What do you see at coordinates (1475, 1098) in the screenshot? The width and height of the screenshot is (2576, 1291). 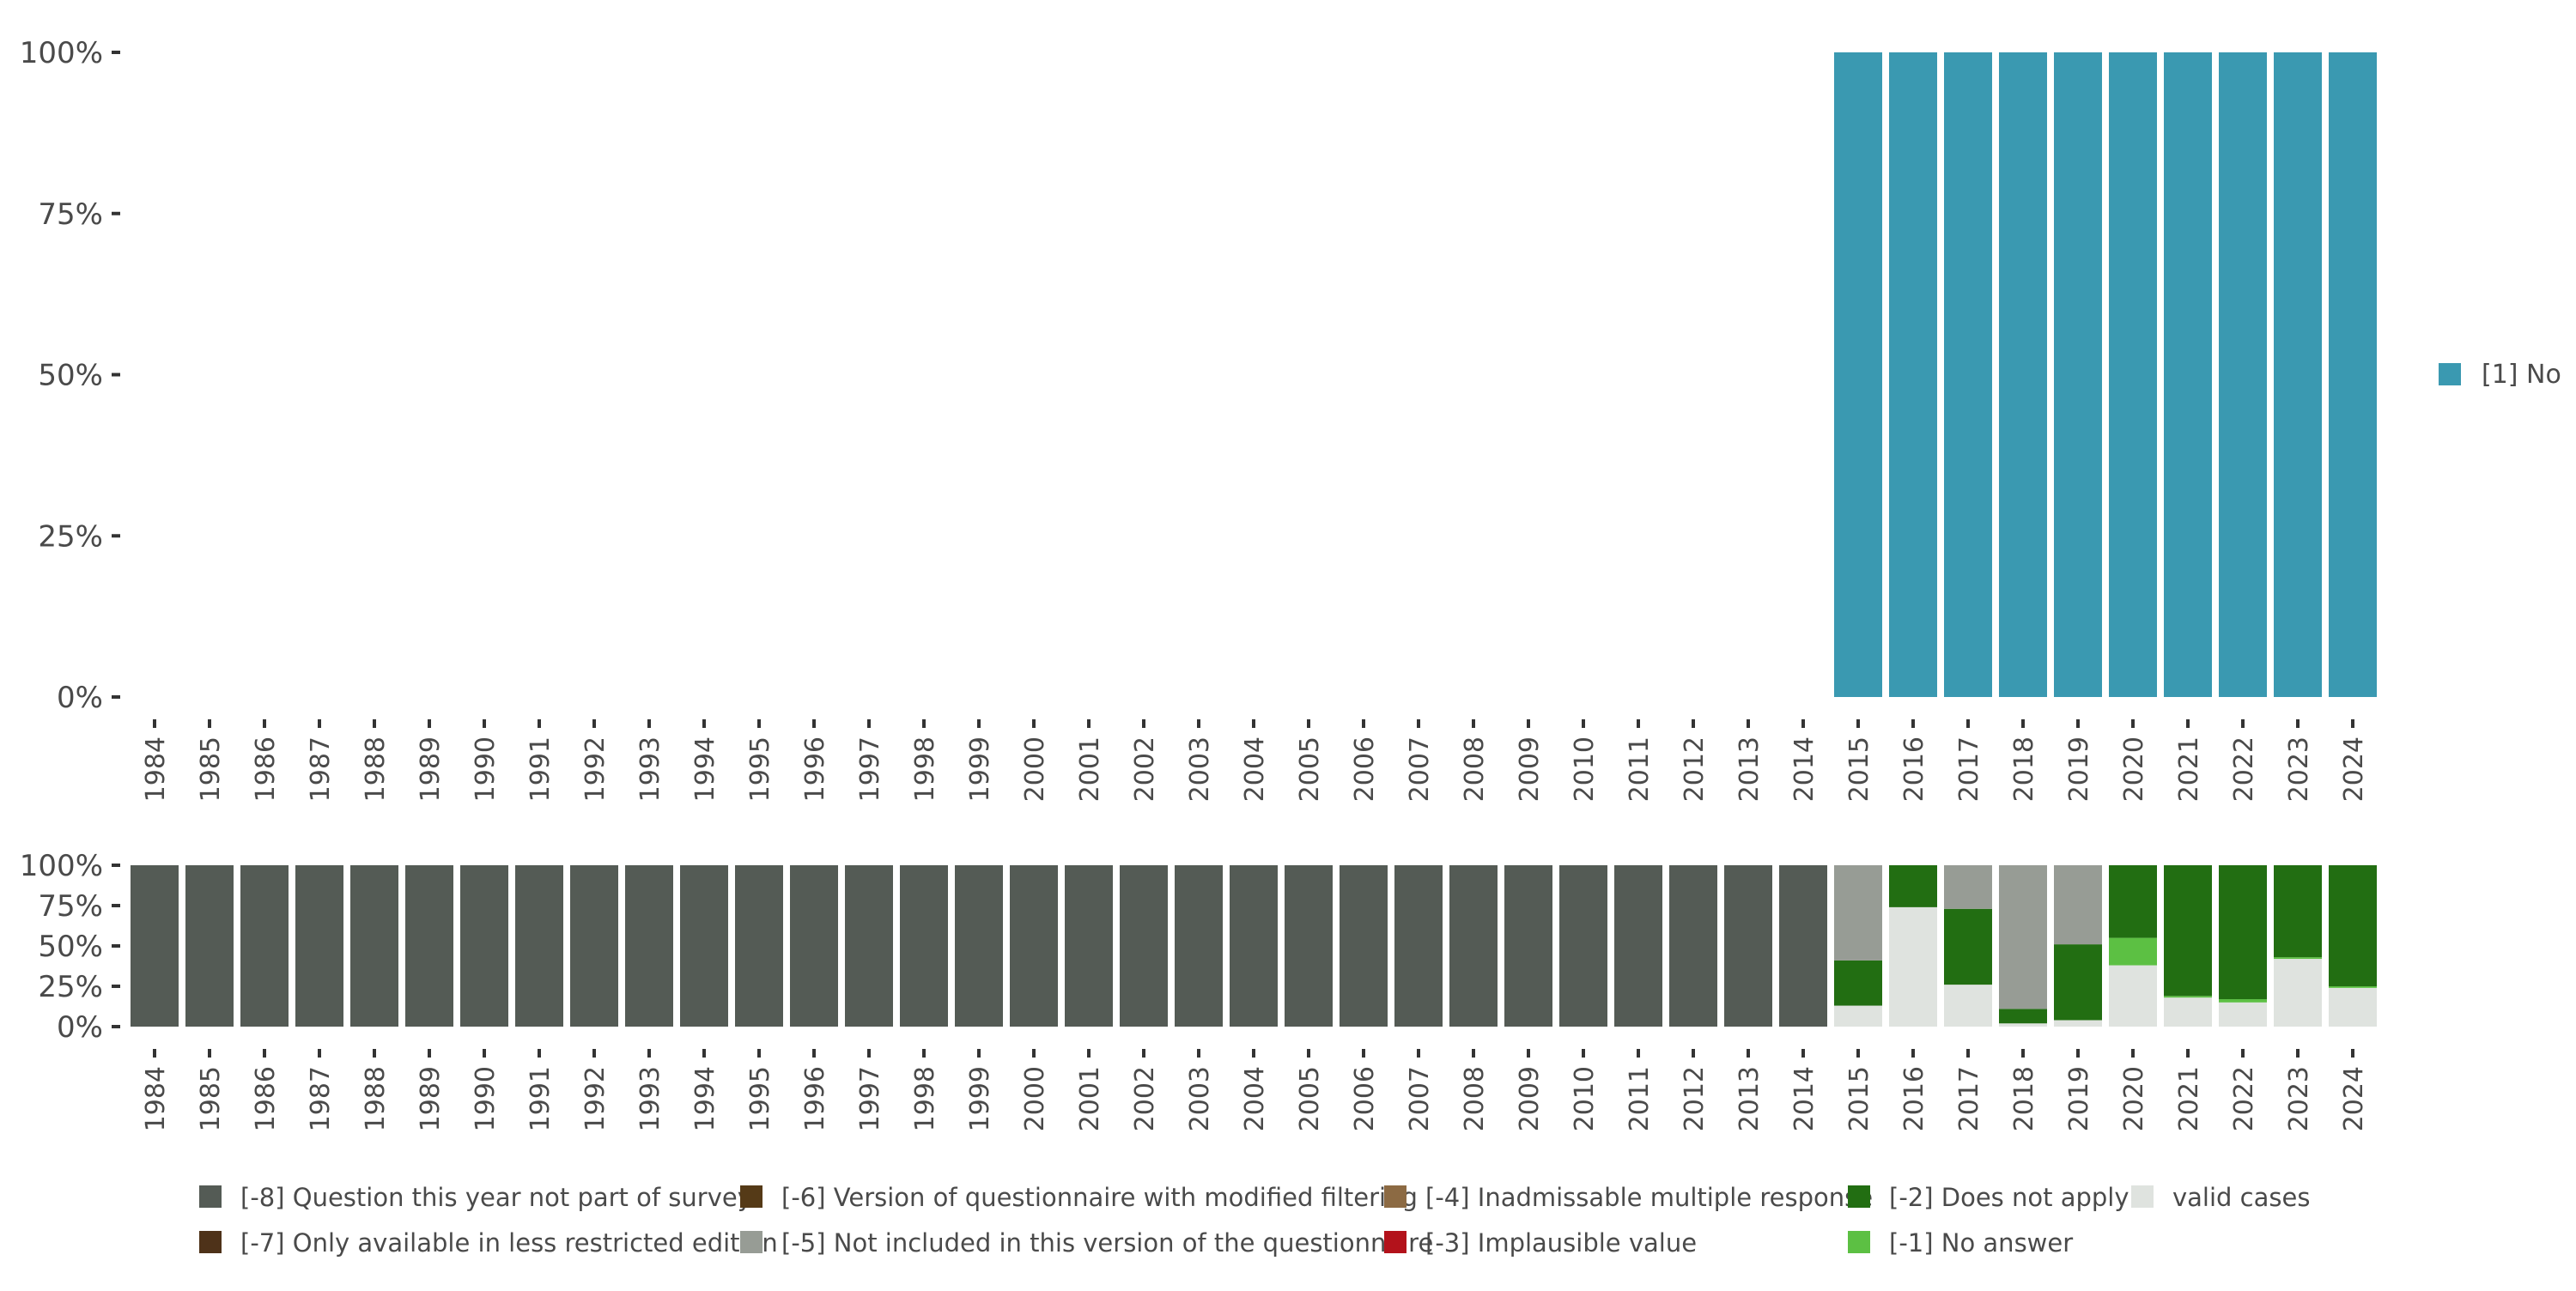 I see `bottom-chart-x-tick-label: 2008` at bounding box center [1475, 1098].